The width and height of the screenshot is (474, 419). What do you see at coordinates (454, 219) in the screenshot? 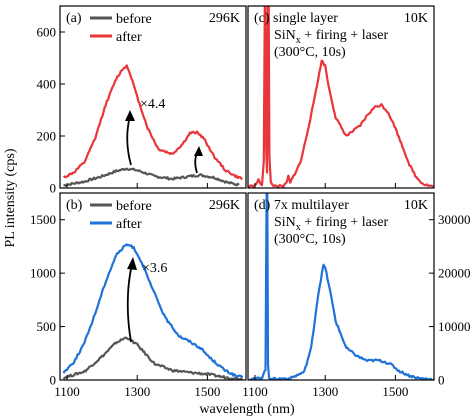
I see `y-tick-label: 30000` at bounding box center [454, 219].